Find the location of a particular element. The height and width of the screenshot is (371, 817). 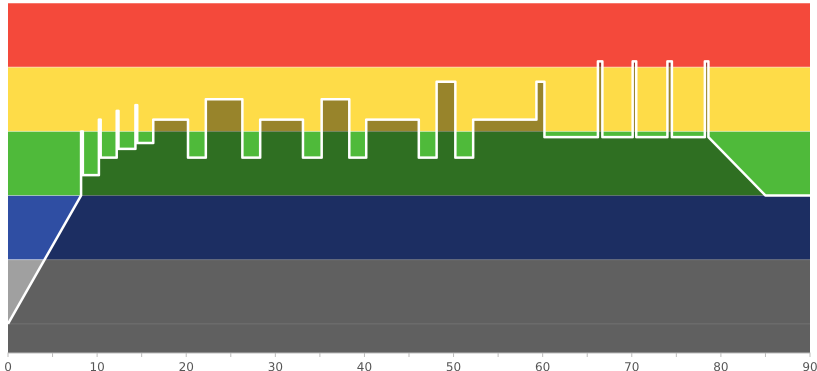

x-tick-label: 70 is located at coordinates (632, 365).